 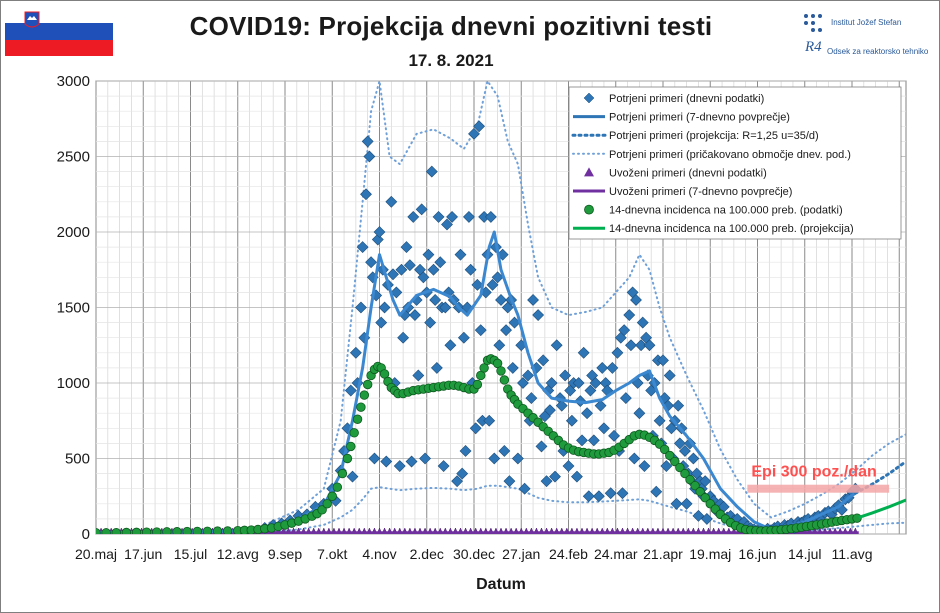 What do you see at coordinates (86, 534) in the screenshot?
I see `y-tick-label: 0` at bounding box center [86, 534].